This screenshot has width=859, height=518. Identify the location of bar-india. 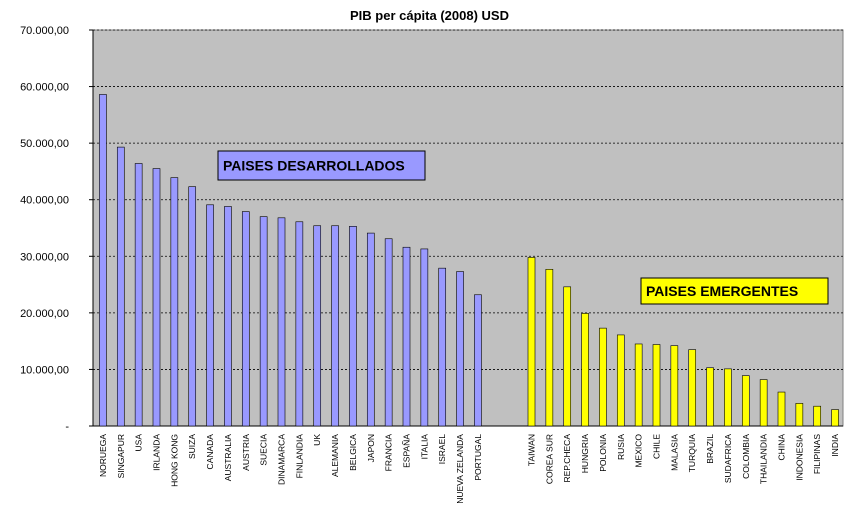
(835, 418).